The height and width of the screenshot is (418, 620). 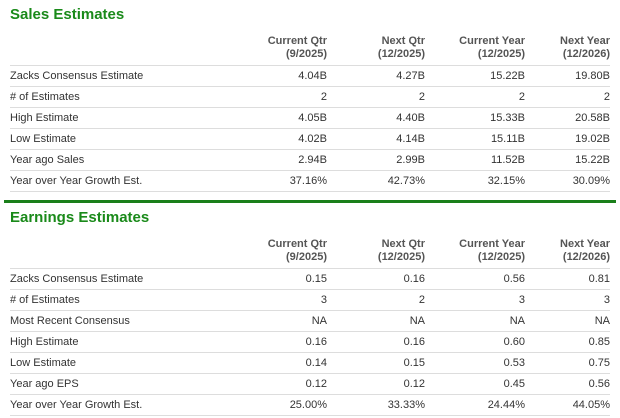 I want to click on cell-value: 2.99B, so click(x=376, y=160).